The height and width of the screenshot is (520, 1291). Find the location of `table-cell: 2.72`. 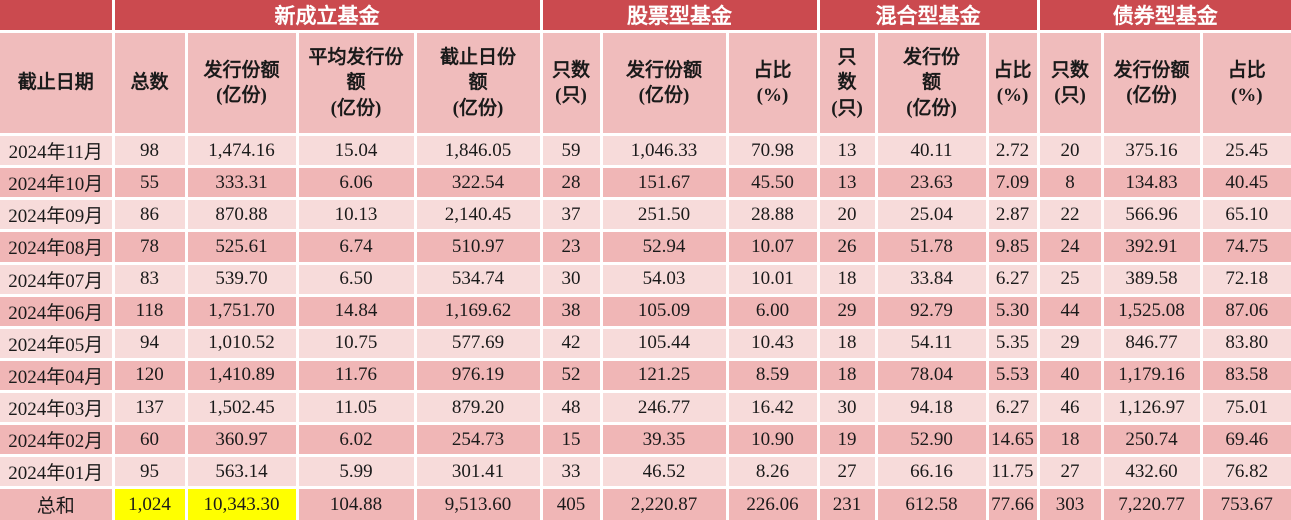

table-cell: 2.72 is located at coordinates (1012, 150).